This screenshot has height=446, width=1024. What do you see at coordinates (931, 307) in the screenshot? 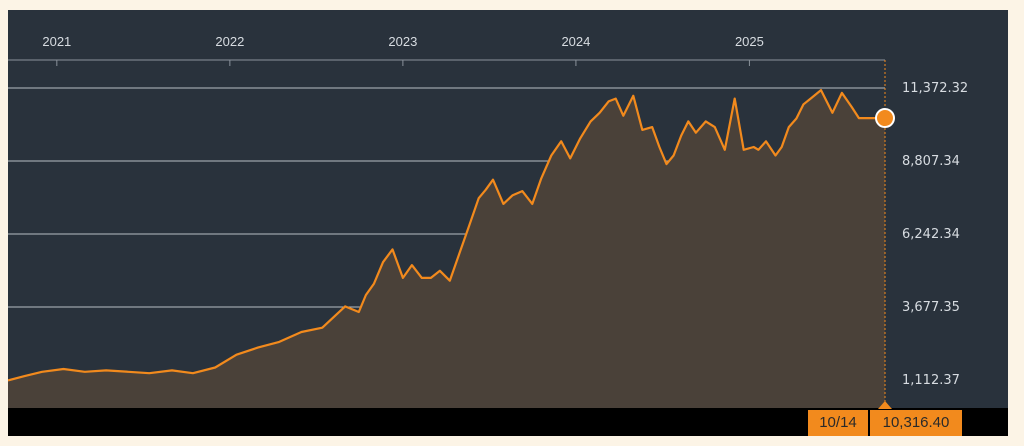
I see `y-tick-label: 3,677.35` at bounding box center [931, 307].